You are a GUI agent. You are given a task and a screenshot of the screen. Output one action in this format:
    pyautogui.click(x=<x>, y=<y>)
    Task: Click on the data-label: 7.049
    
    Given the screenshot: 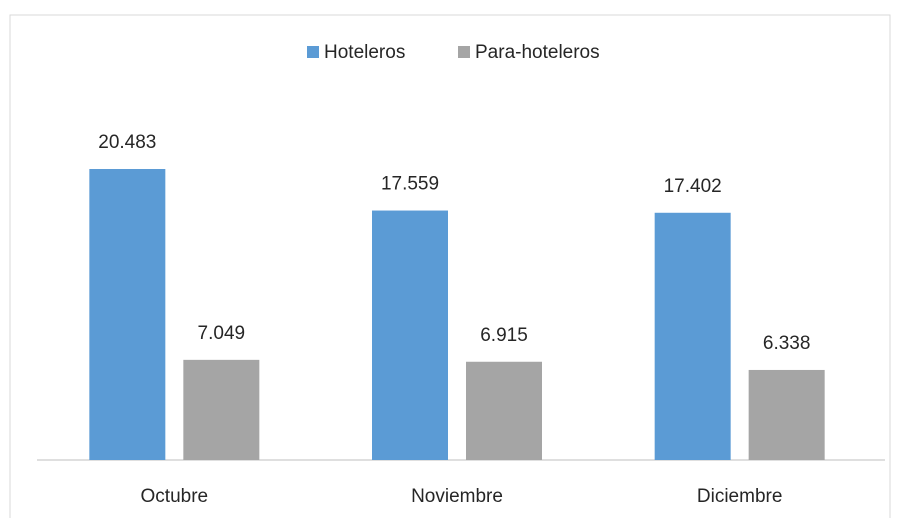 What is the action you would take?
    pyautogui.click(x=222, y=333)
    